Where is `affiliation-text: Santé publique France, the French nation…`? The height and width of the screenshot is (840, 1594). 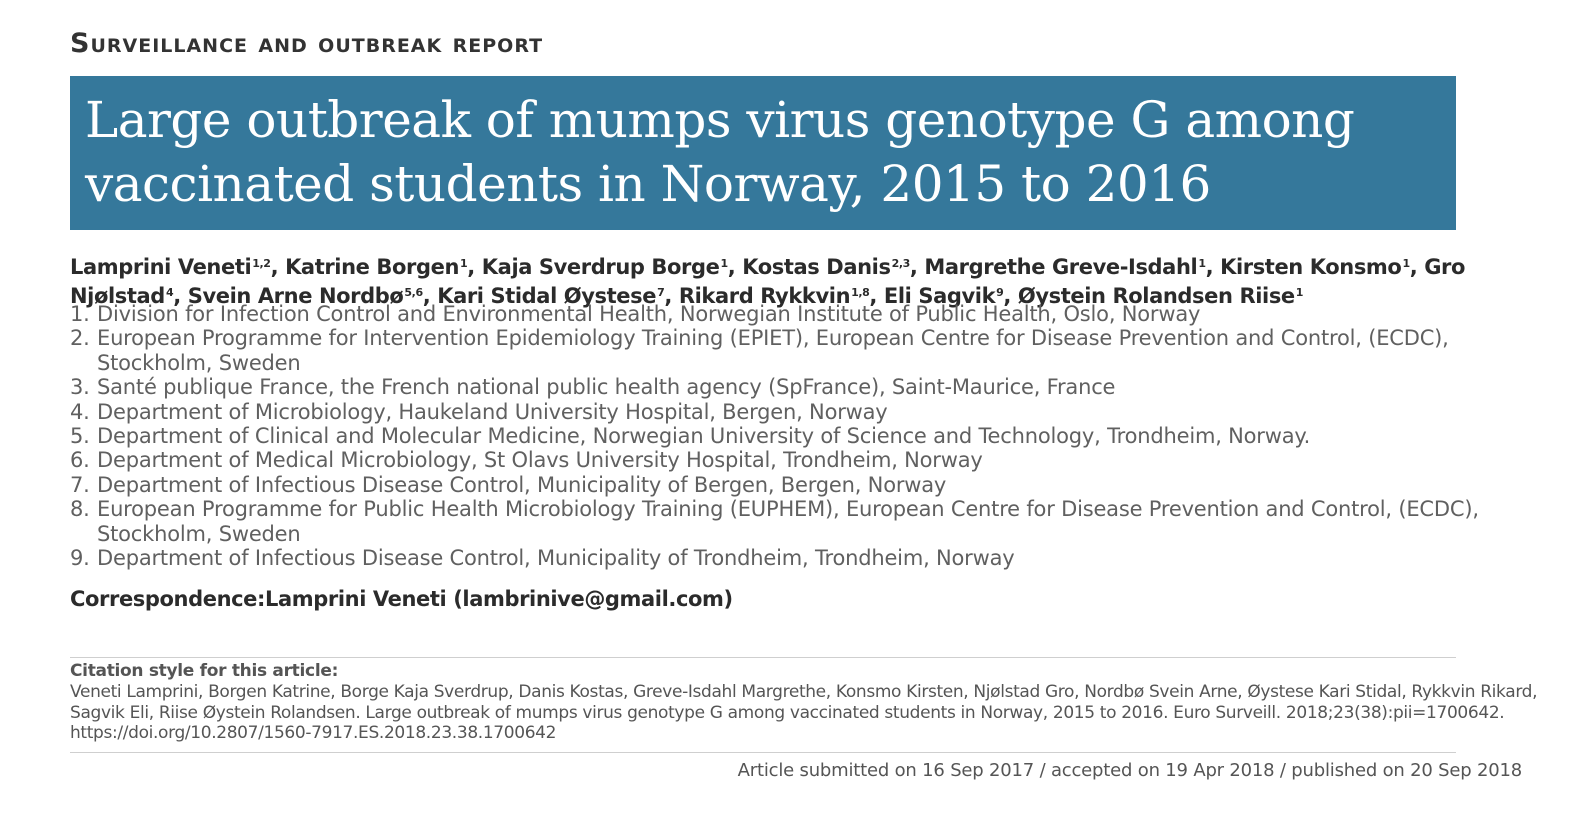 affiliation-text: Santé publique France, the French nation… is located at coordinates (606, 387).